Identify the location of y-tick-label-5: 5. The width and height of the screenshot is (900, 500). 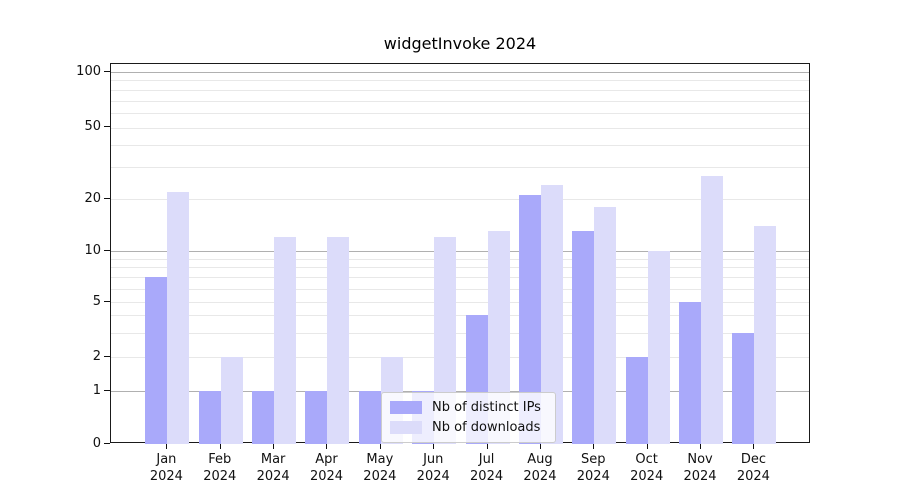
(96, 301).